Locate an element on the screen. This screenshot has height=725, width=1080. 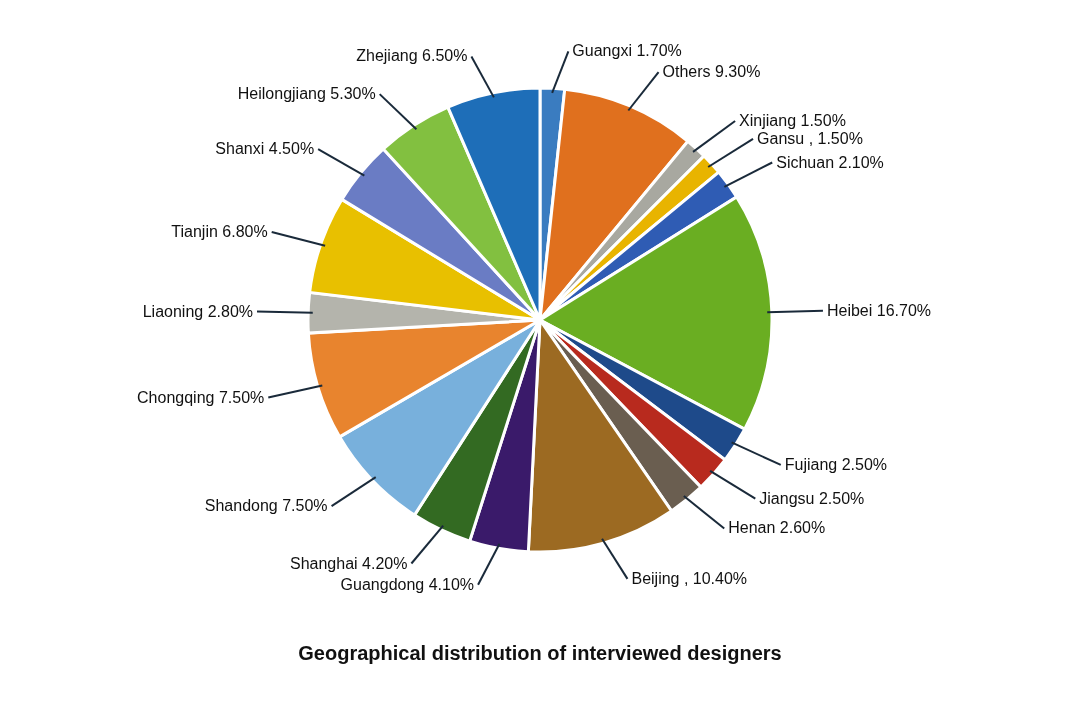
slice-label: Chongqing 7.50% is located at coordinates (201, 397).